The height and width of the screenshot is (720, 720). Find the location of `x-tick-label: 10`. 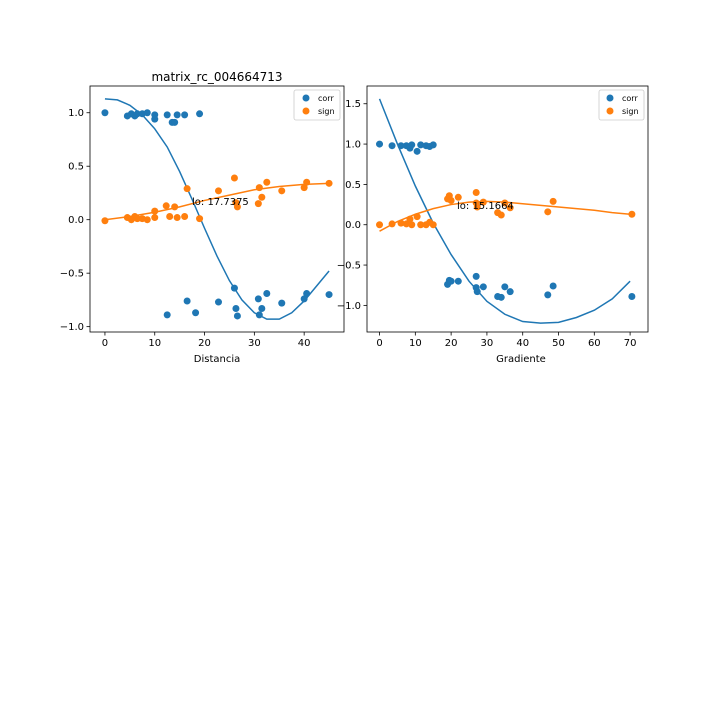

x-tick-label: 10 is located at coordinates (415, 343).